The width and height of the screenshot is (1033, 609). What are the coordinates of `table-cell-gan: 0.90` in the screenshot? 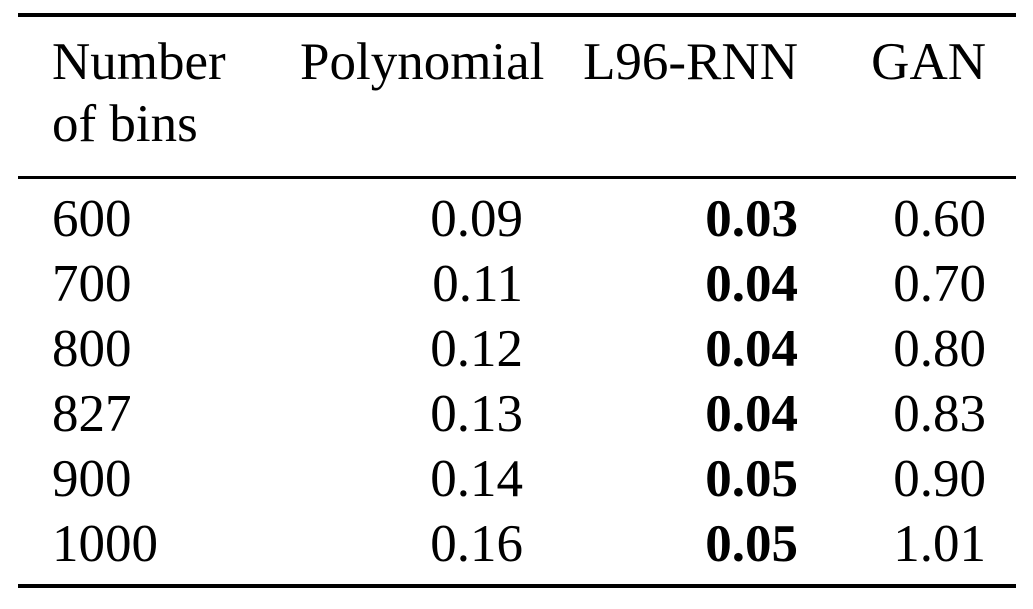 It's located at (939, 479).